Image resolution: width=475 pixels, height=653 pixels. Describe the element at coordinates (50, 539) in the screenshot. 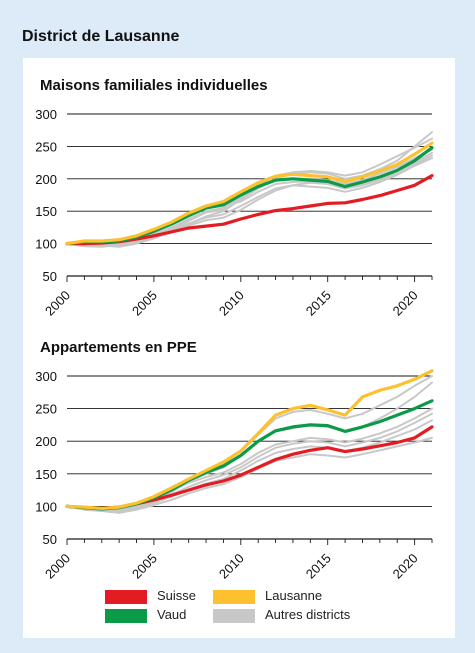

I see `y-tick-label-ppe-50: 50` at that location.